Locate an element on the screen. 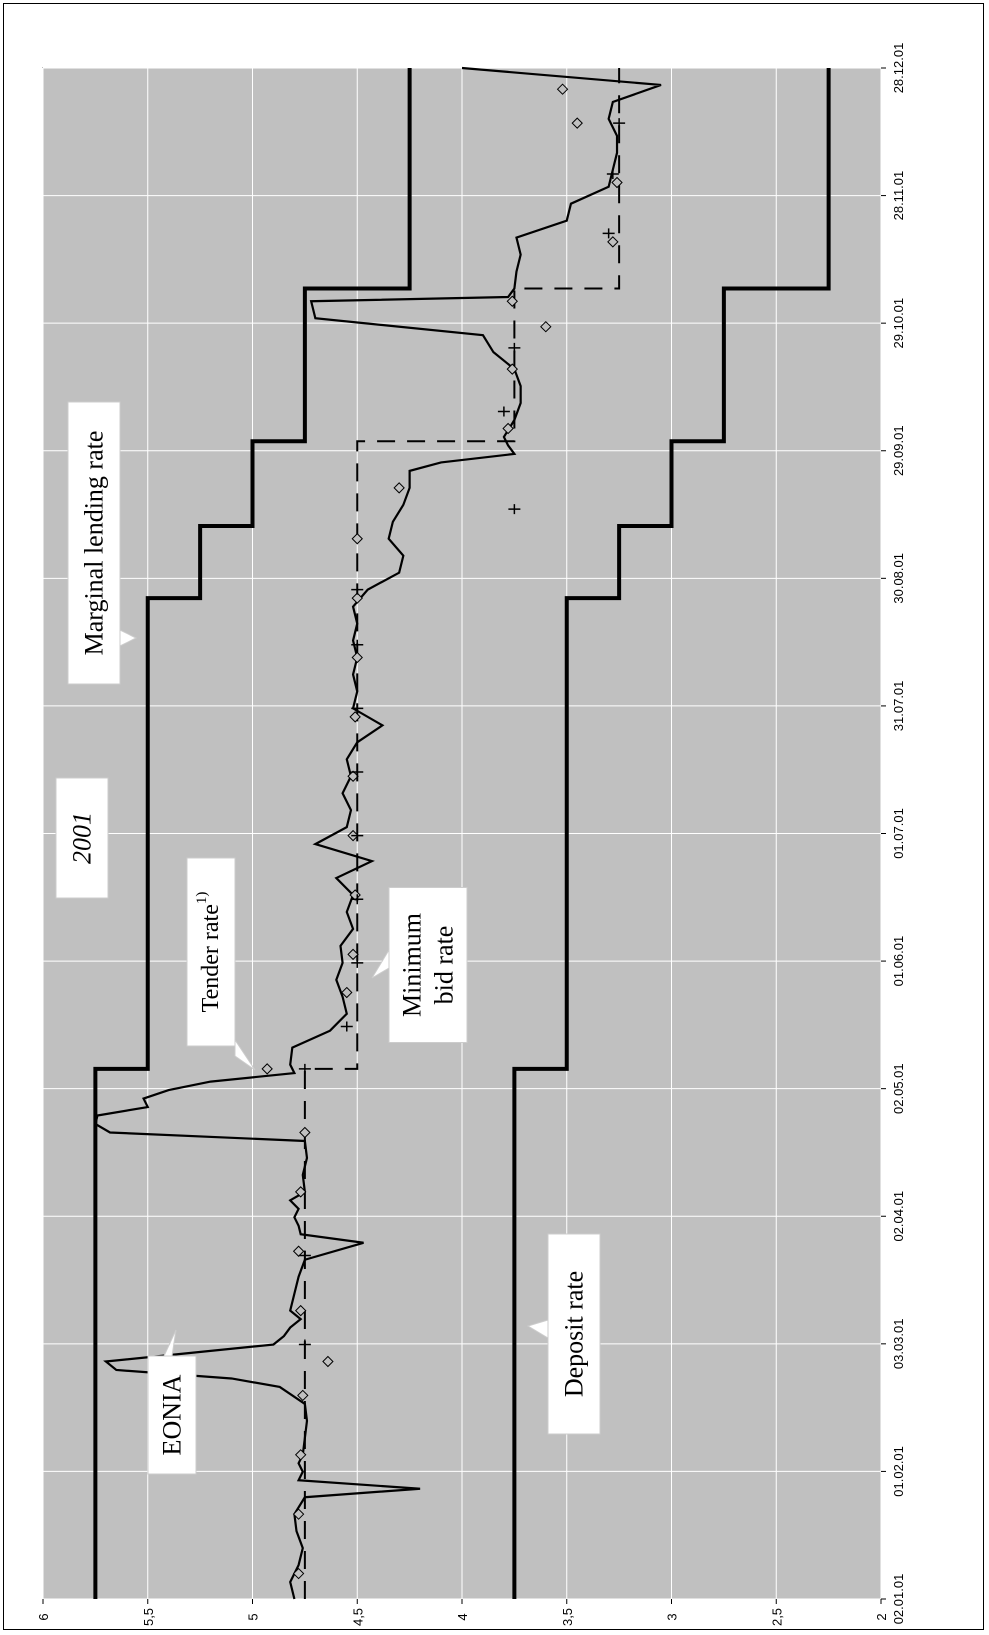  x-tick-label: 03.03.01 is located at coordinates (898, 1344).